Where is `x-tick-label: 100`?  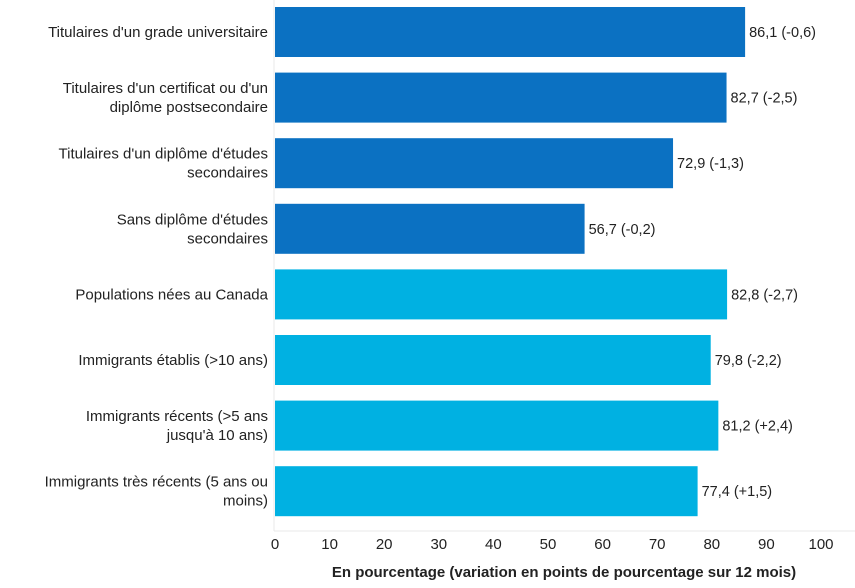 x-tick-label: 100 is located at coordinates (820, 544).